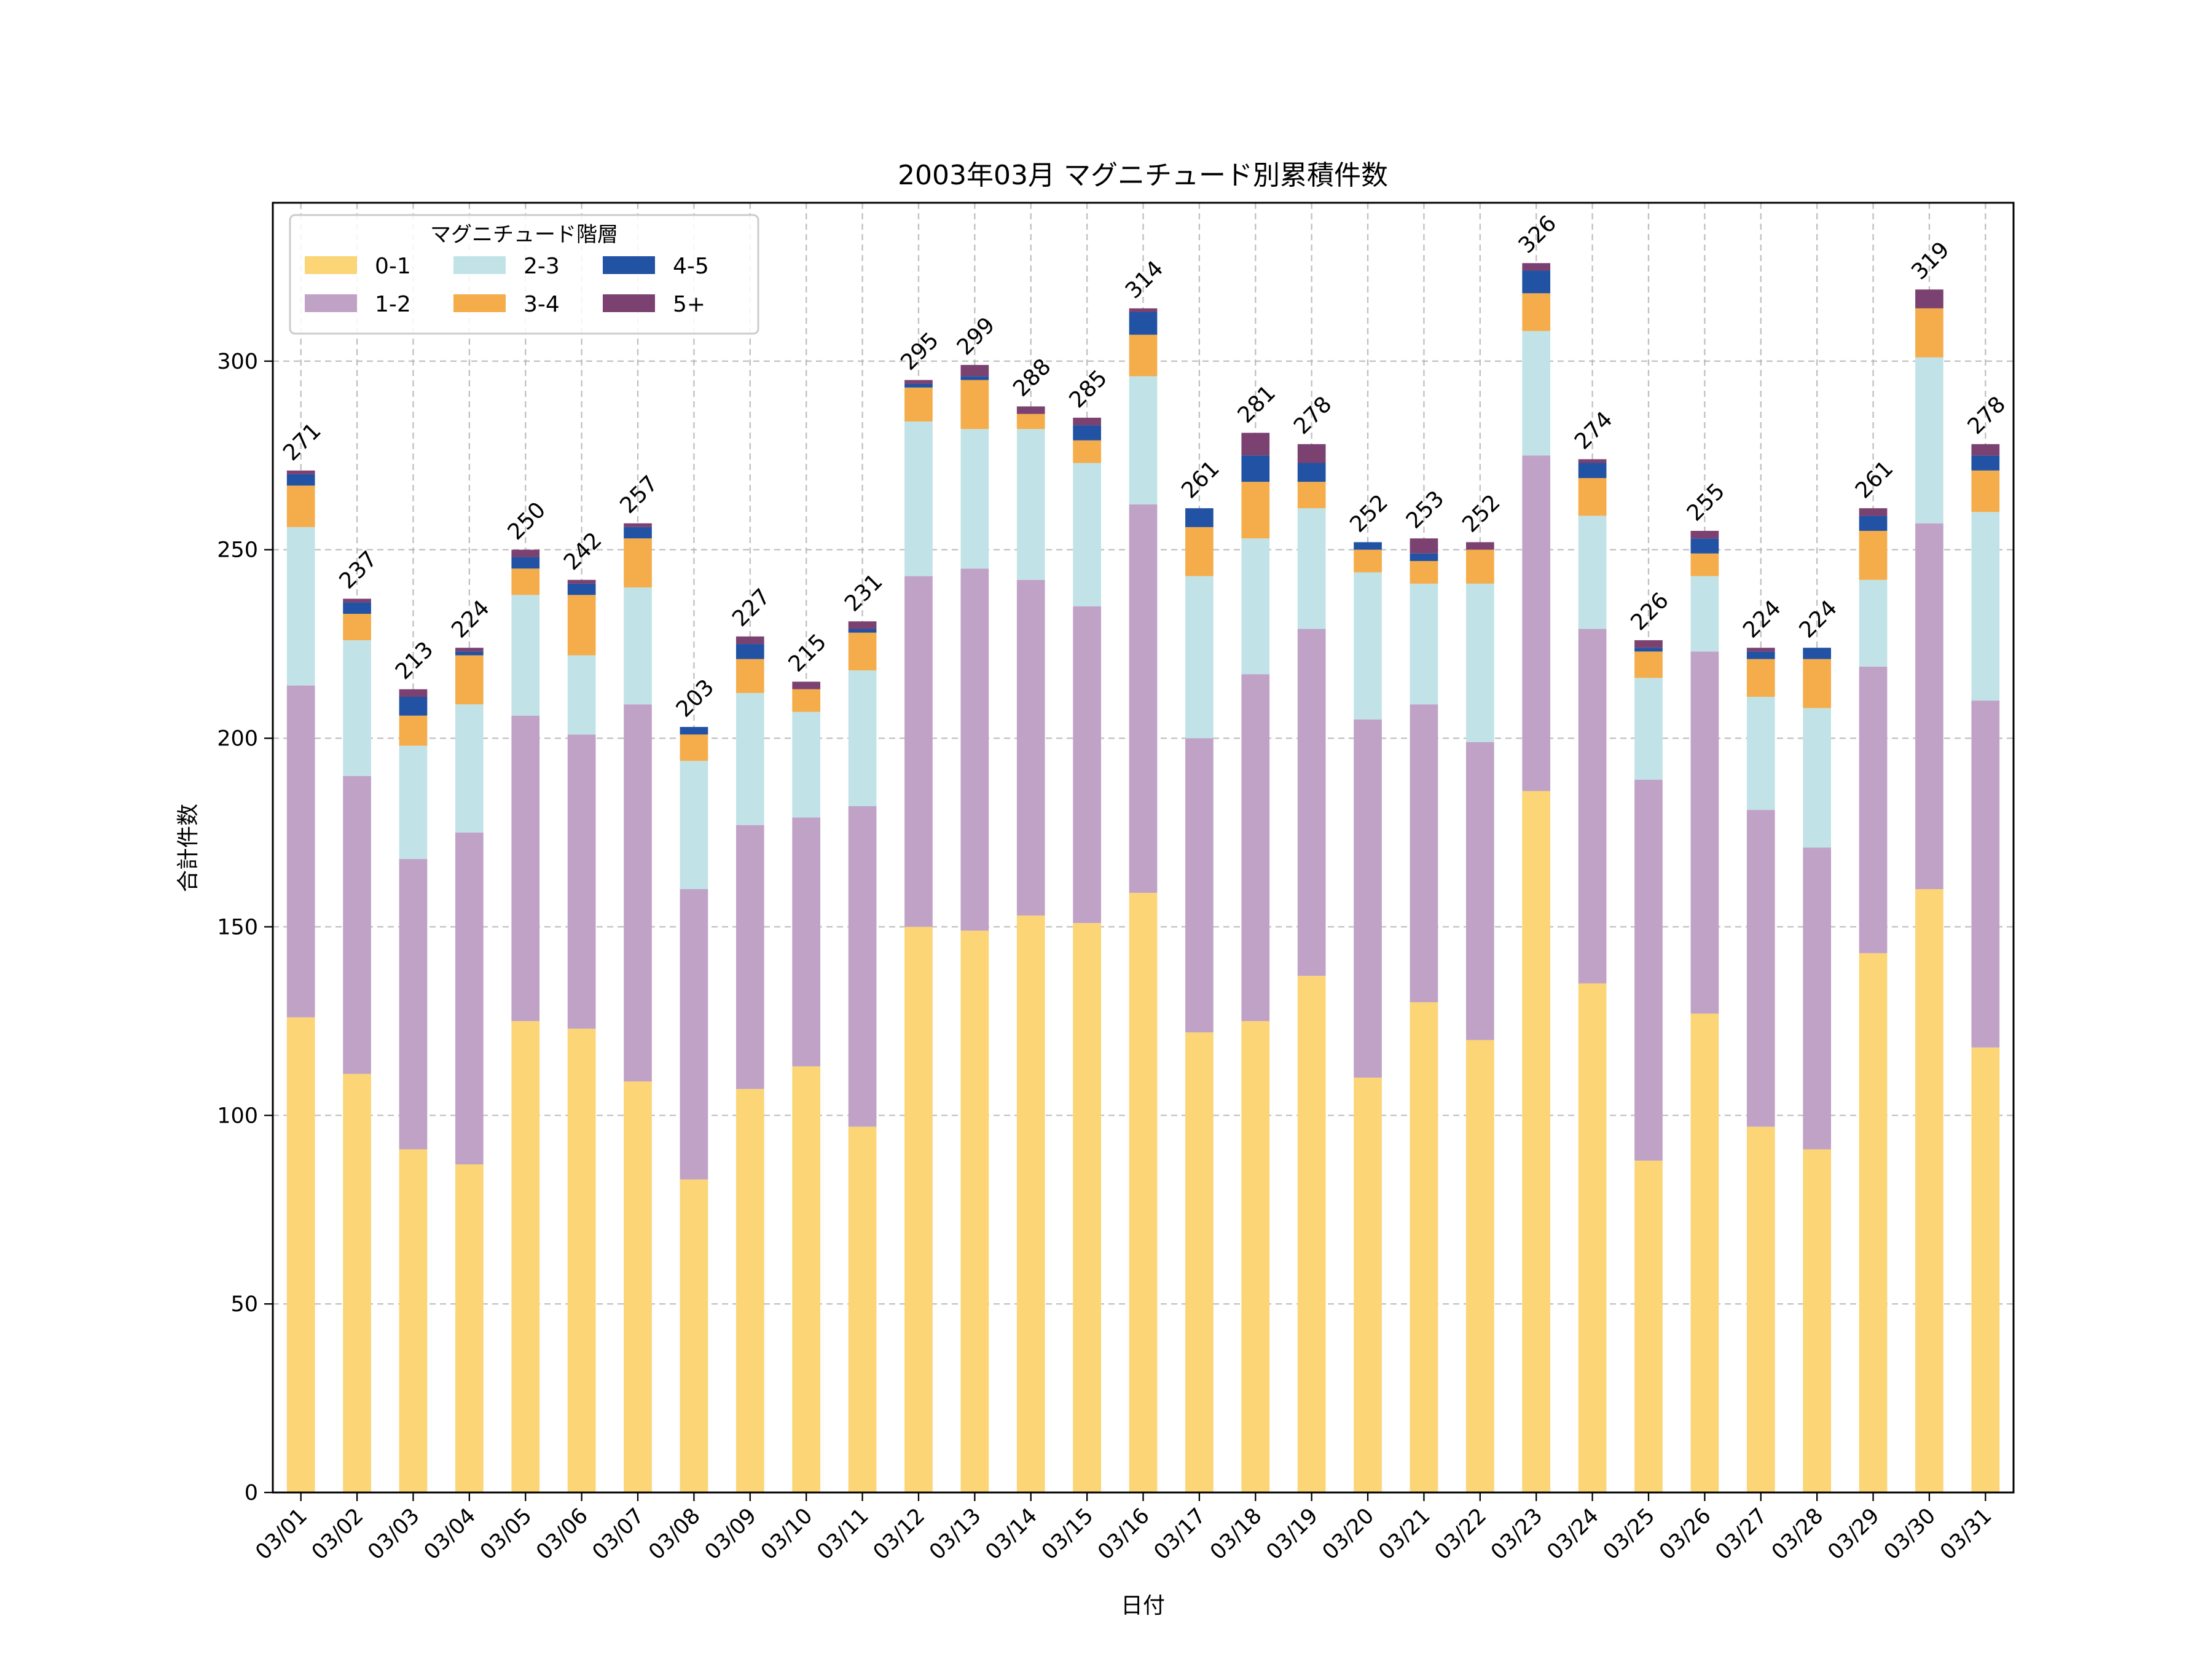 The image size is (2212, 1659). What do you see at coordinates (237, 550) in the screenshot?
I see `y-tick-label: 250` at bounding box center [237, 550].